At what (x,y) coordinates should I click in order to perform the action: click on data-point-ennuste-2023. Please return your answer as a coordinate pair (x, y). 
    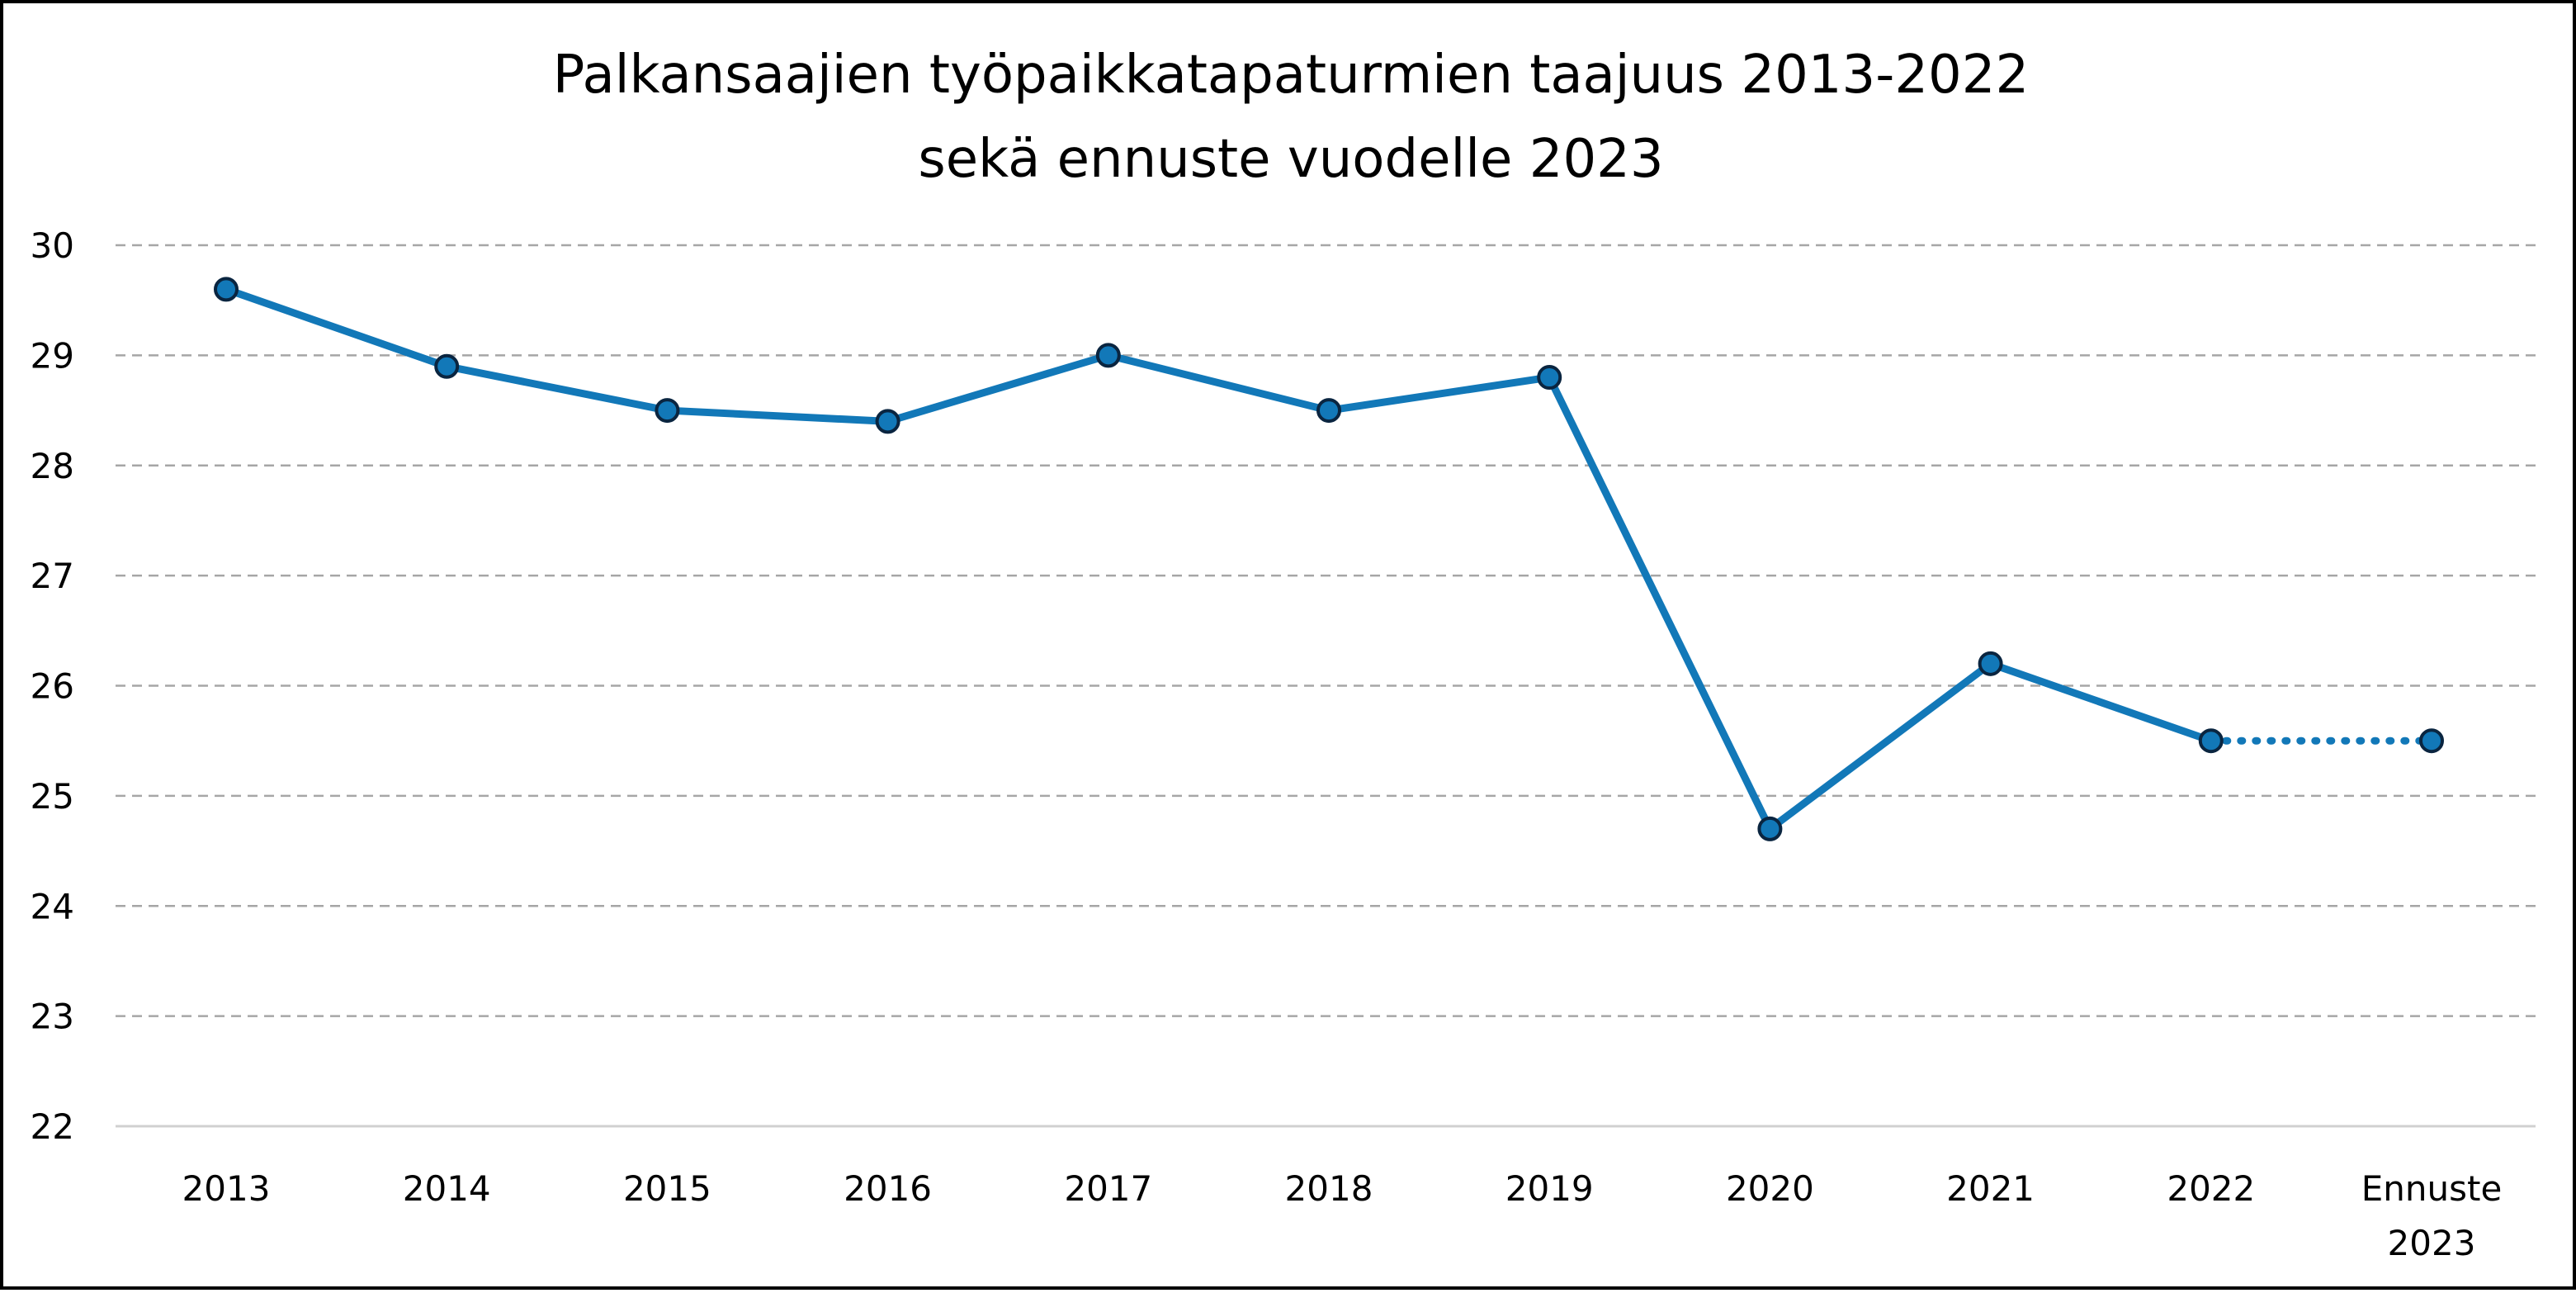
    Looking at the image, I should click on (2431, 741).